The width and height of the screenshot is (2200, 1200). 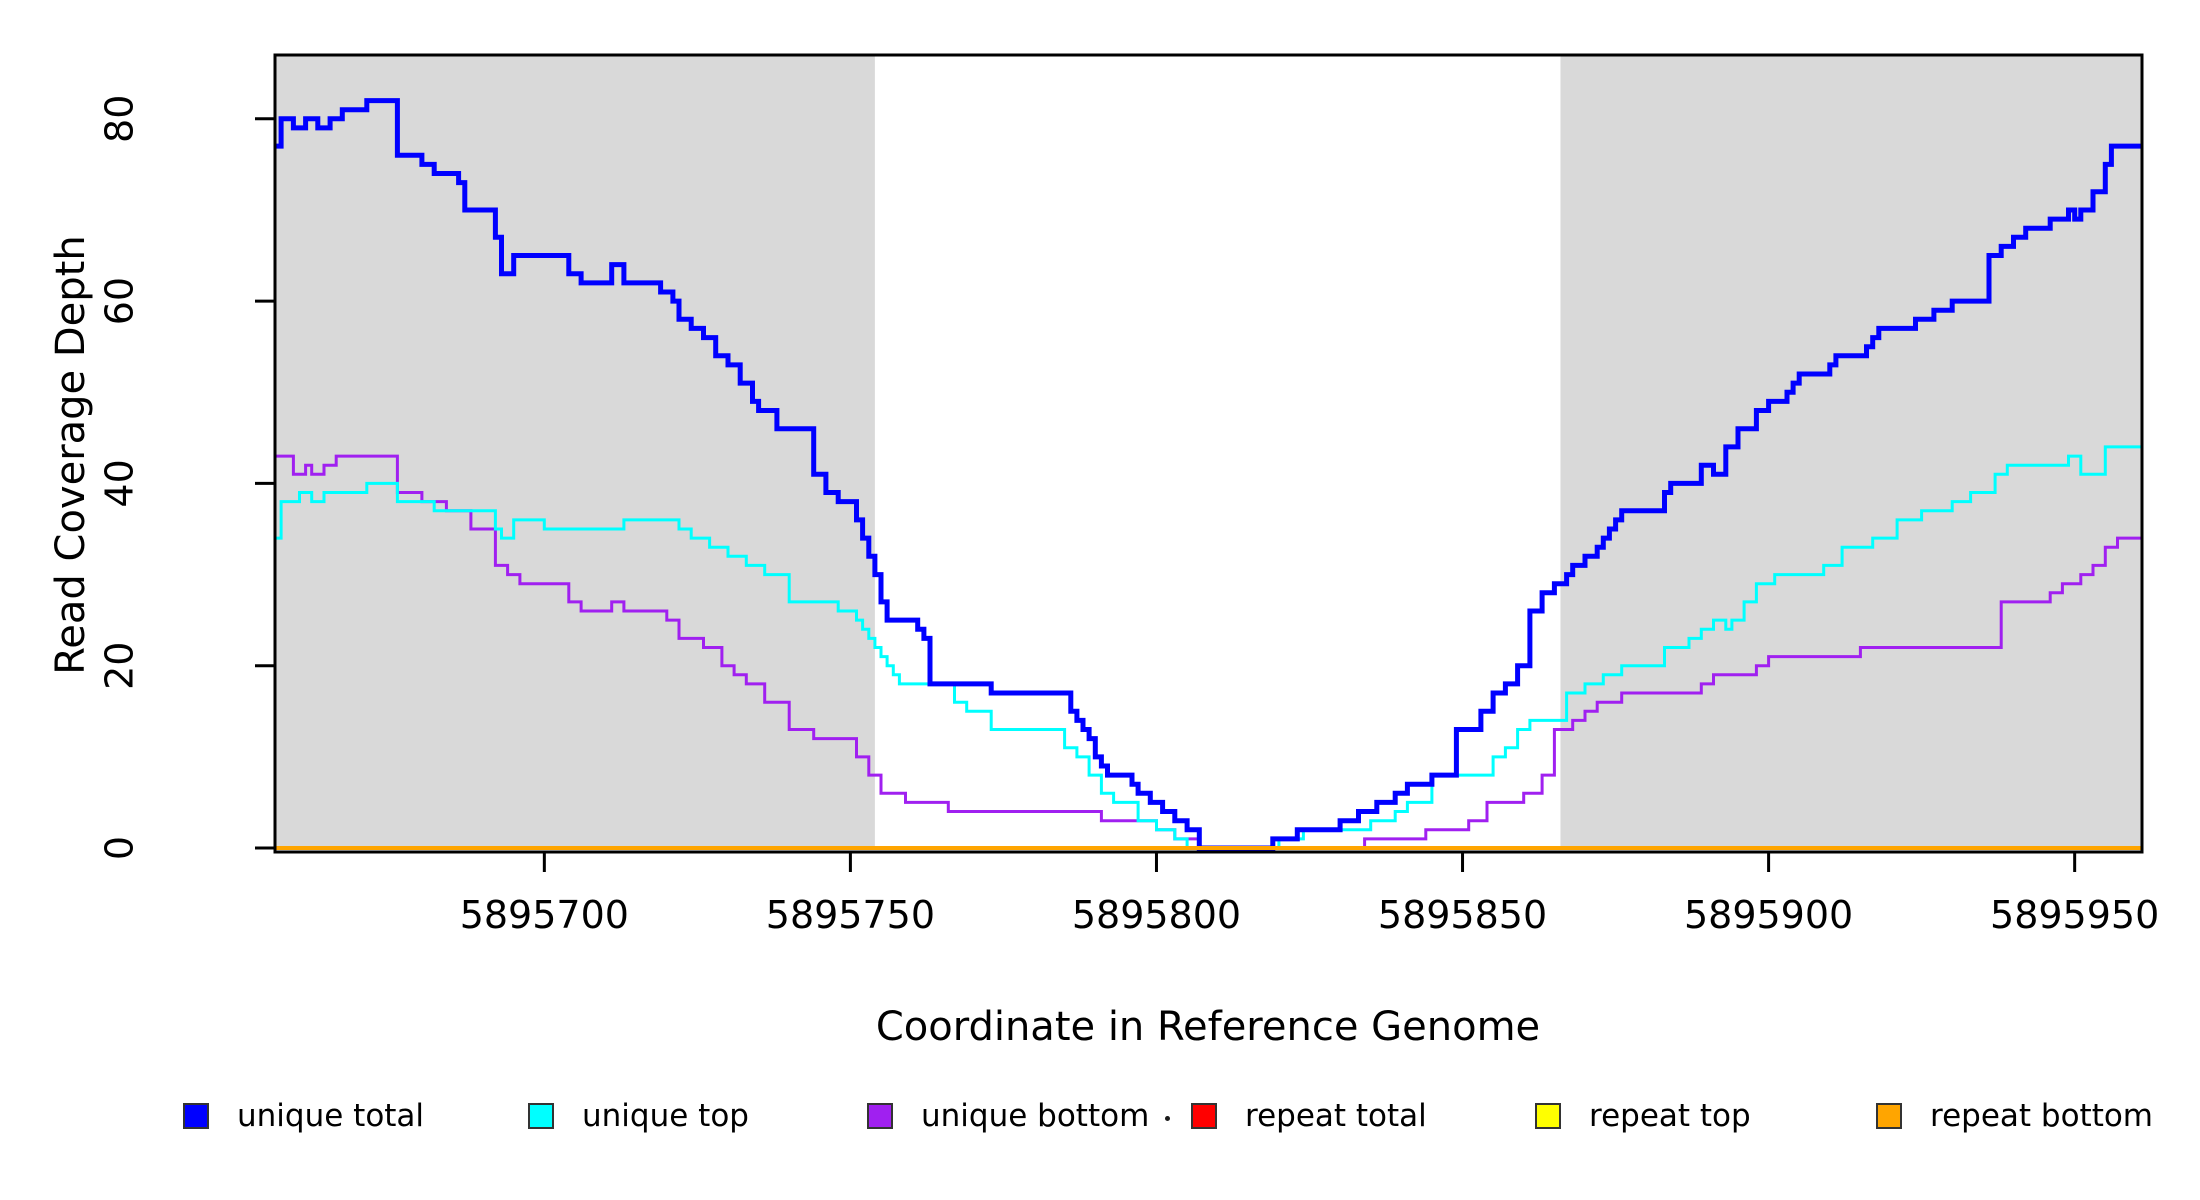 I want to click on x-tick-label: 5895800, so click(x=1156, y=915).